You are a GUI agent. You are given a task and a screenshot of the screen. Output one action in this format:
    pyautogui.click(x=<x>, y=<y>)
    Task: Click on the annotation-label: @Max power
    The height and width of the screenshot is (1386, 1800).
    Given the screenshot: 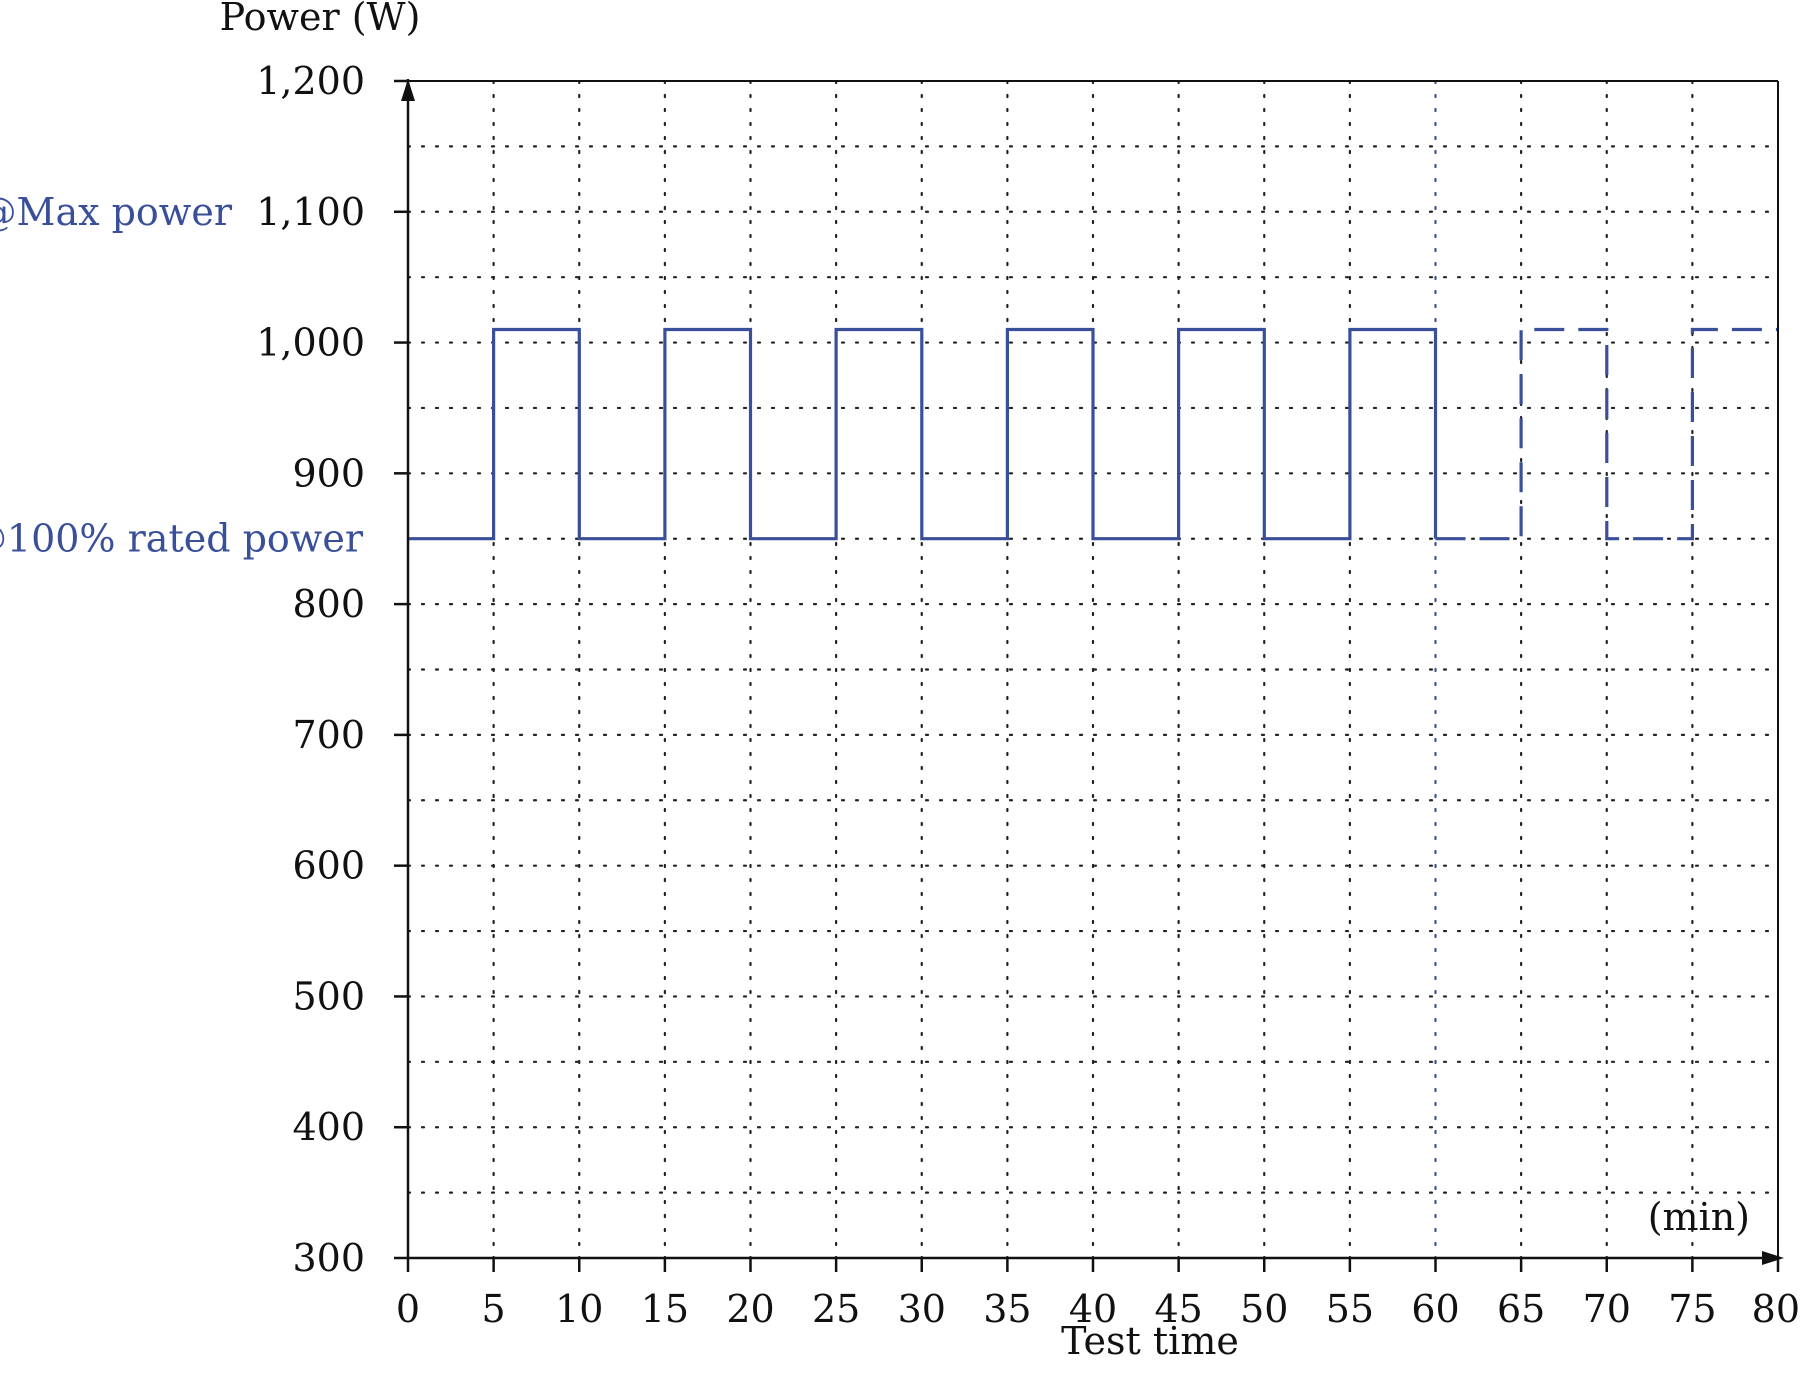 What is the action you would take?
    pyautogui.click(x=116, y=212)
    